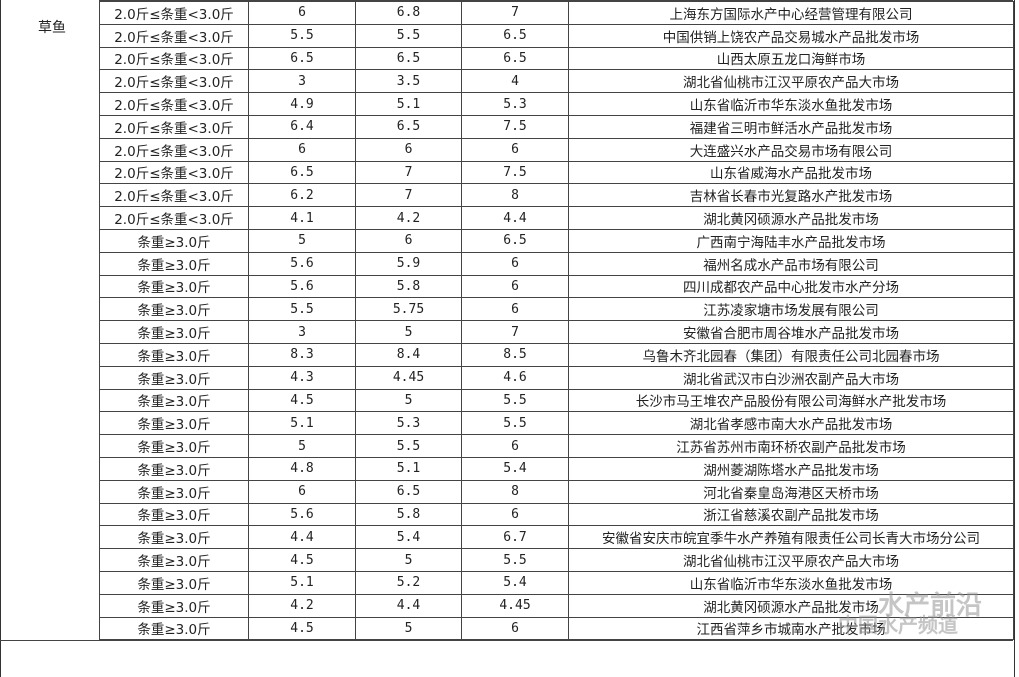 The image size is (1019, 677). Describe the element at coordinates (408, 172) in the screenshot. I see `mid-price-cell: 7` at that location.